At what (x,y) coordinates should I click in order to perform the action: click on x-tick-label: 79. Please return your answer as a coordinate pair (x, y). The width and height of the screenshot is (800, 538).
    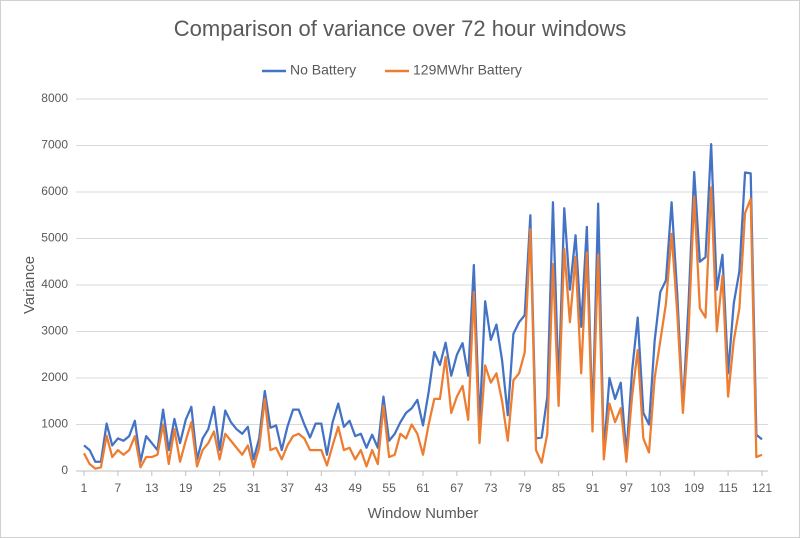
    Looking at the image, I should click on (525, 488).